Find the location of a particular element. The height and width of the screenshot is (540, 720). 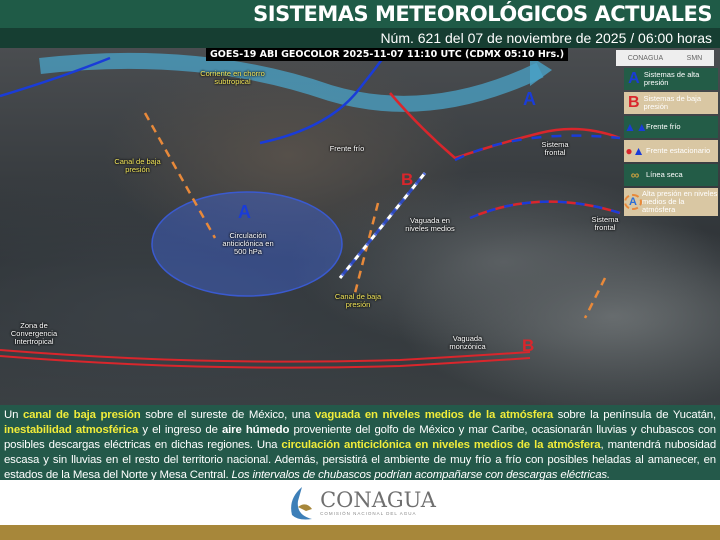

smn-logo: SMN is located at coordinates (694, 58).